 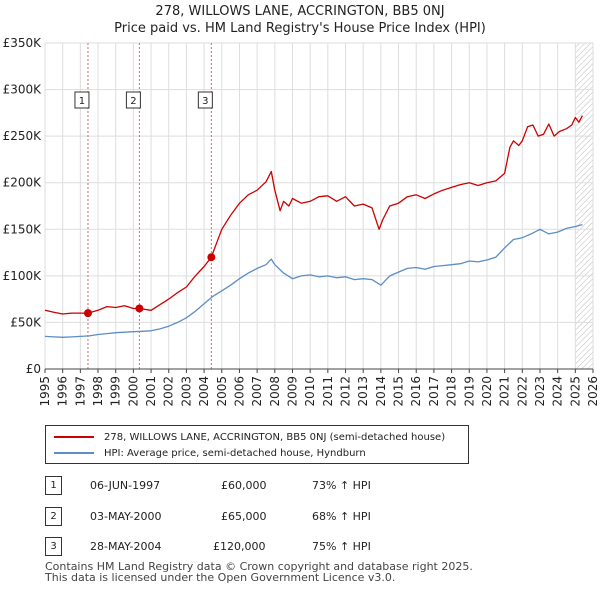 What do you see at coordinates (133, 391) in the screenshot?
I see `x-tick-label: 2000` at bounding box center [133, 391].